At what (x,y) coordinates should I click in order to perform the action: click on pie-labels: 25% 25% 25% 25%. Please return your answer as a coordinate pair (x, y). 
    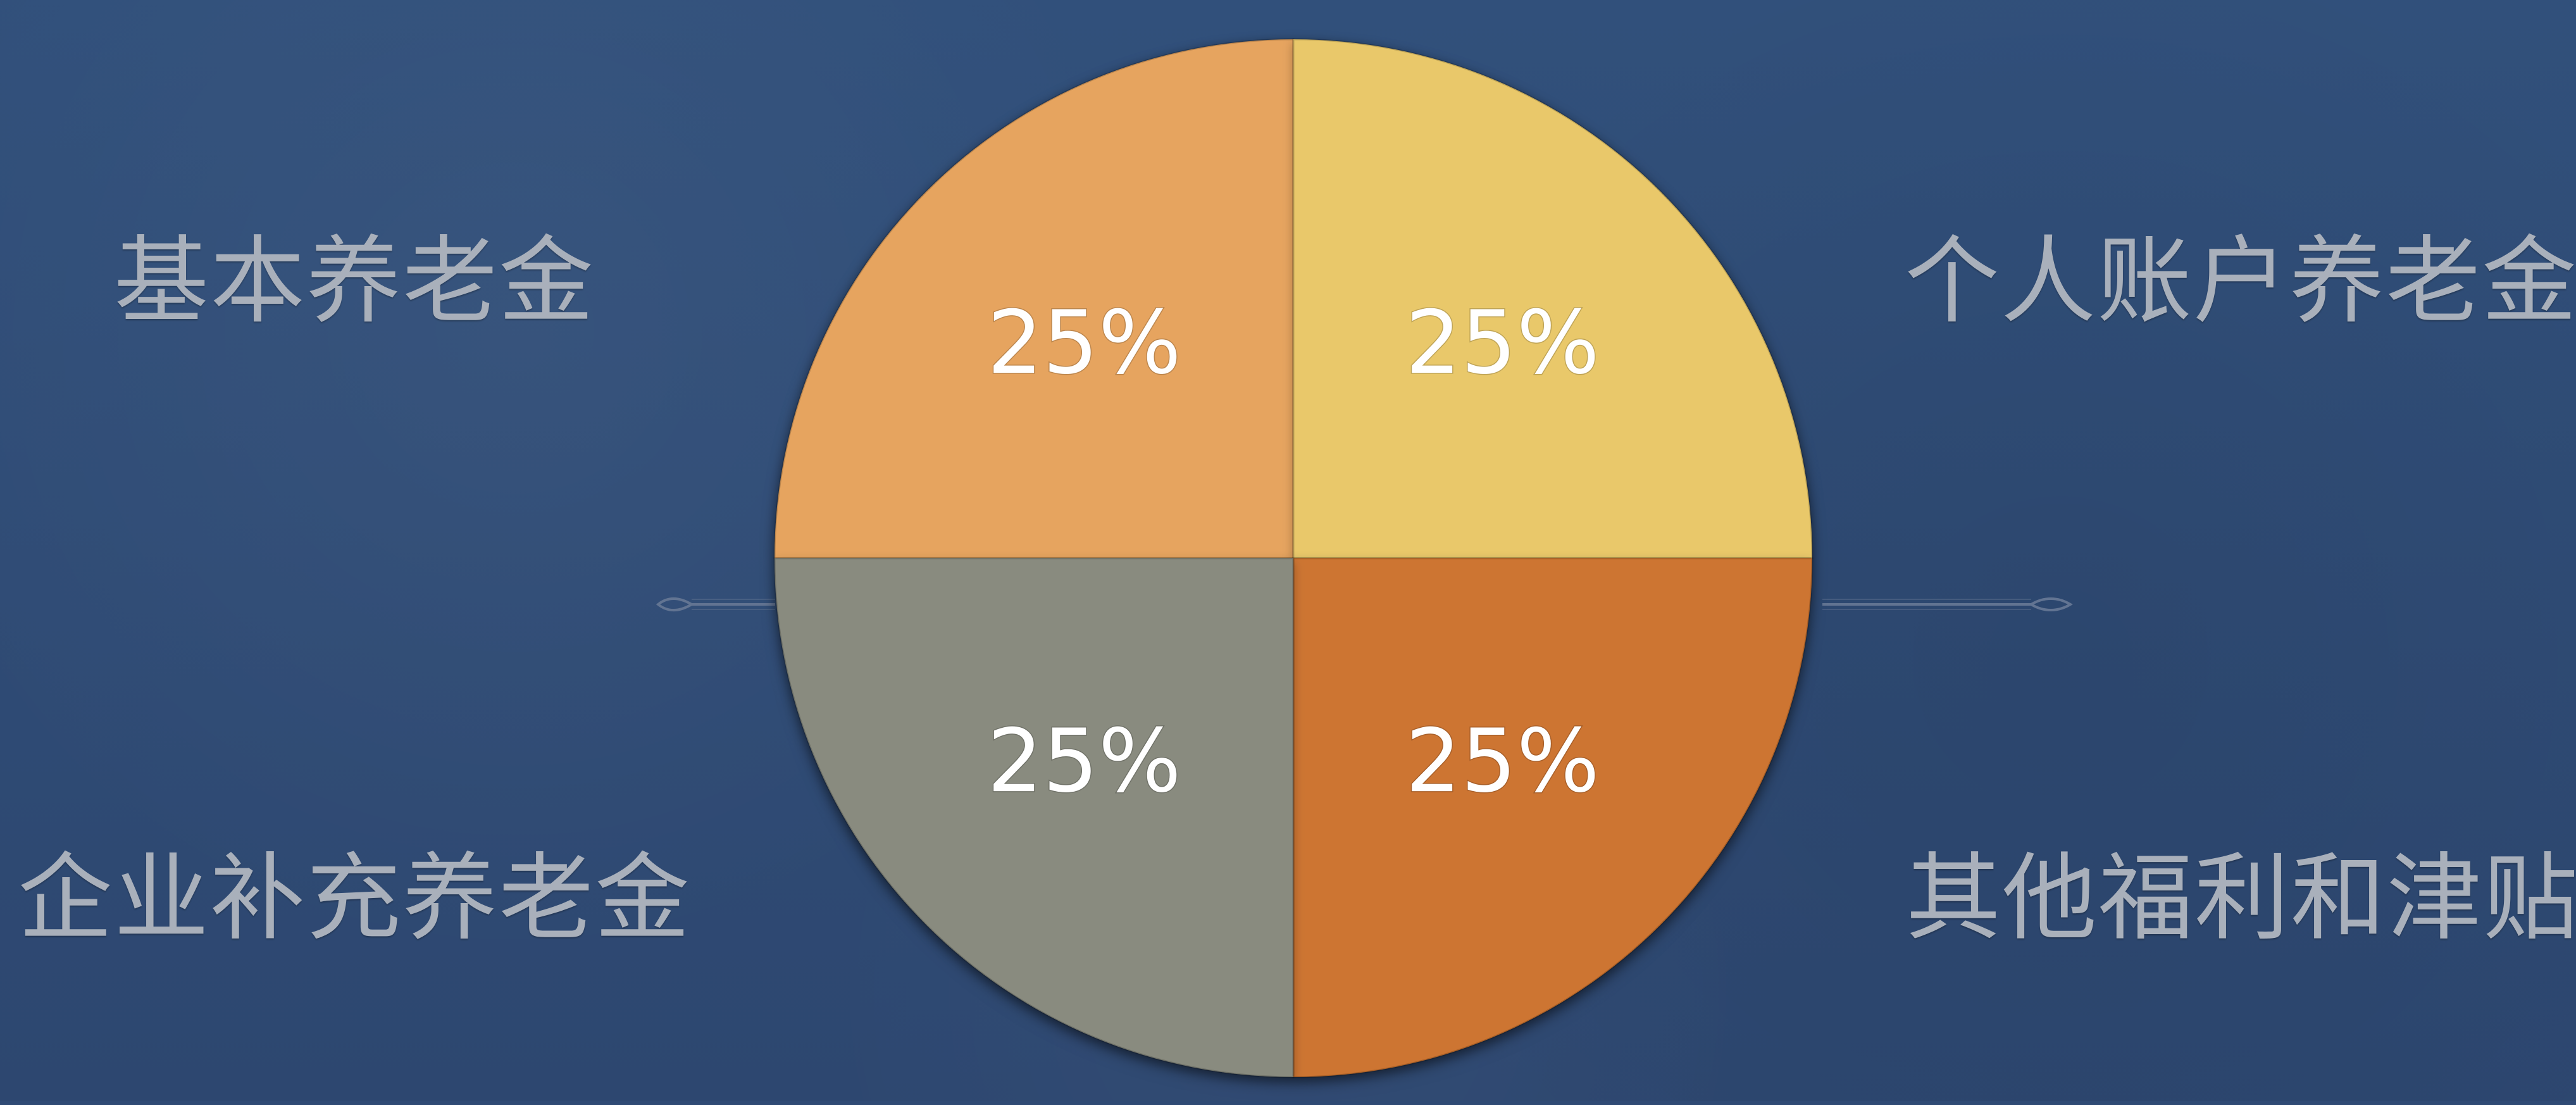
    Looking at the image, I should click on (1293, 552).